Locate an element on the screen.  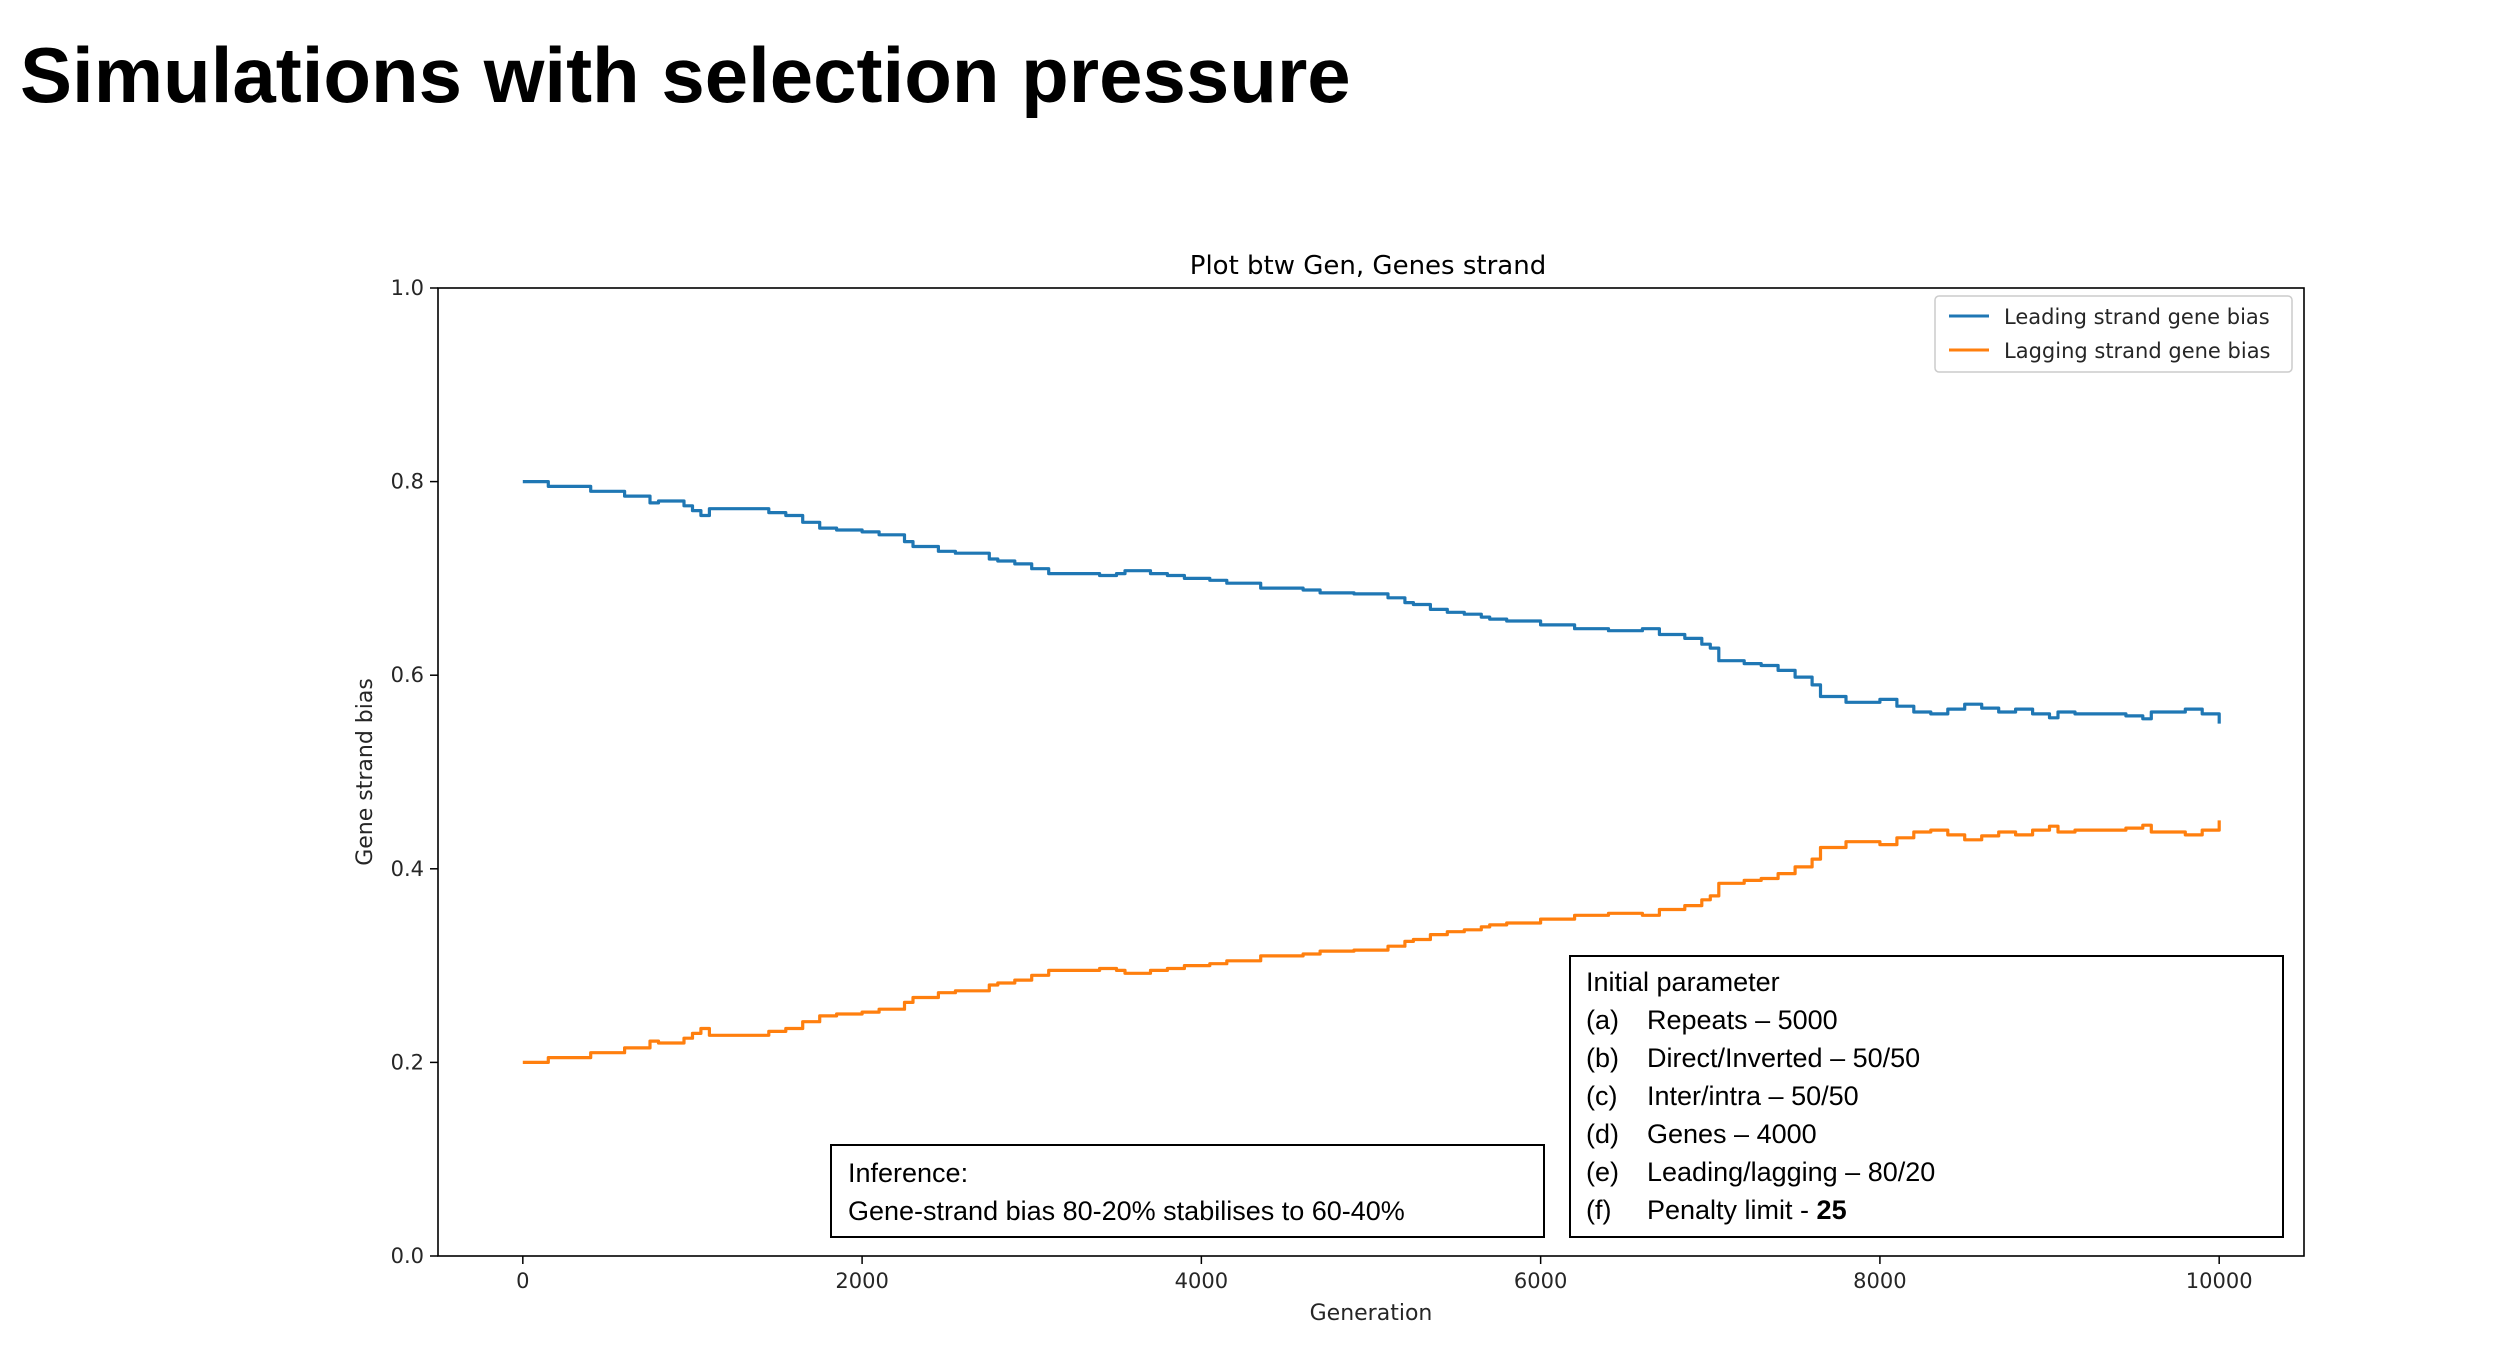
x-tick-label: 6000 is located at coordinates (1540, 1281).